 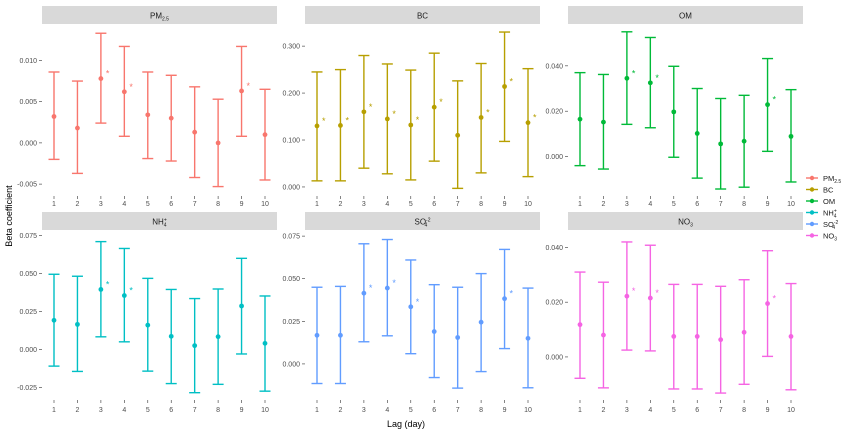 I want to click on x-tick-label: 1, so click(x=317, y=410).